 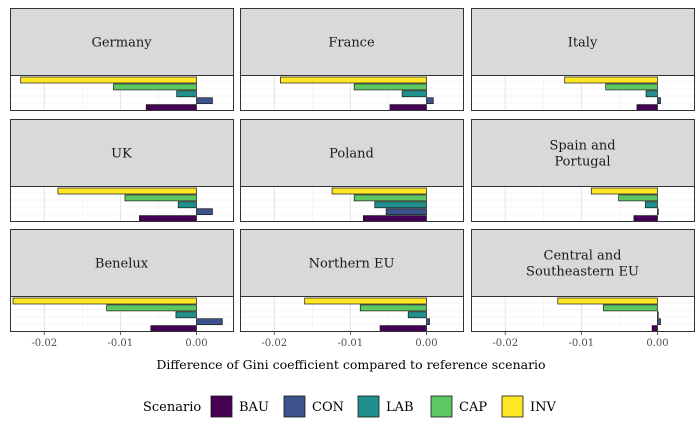 What do you see at coordinates (400, 407) in the screenshot?
I see `legend-label-lab: LAB` at bounding box center [400, 407].